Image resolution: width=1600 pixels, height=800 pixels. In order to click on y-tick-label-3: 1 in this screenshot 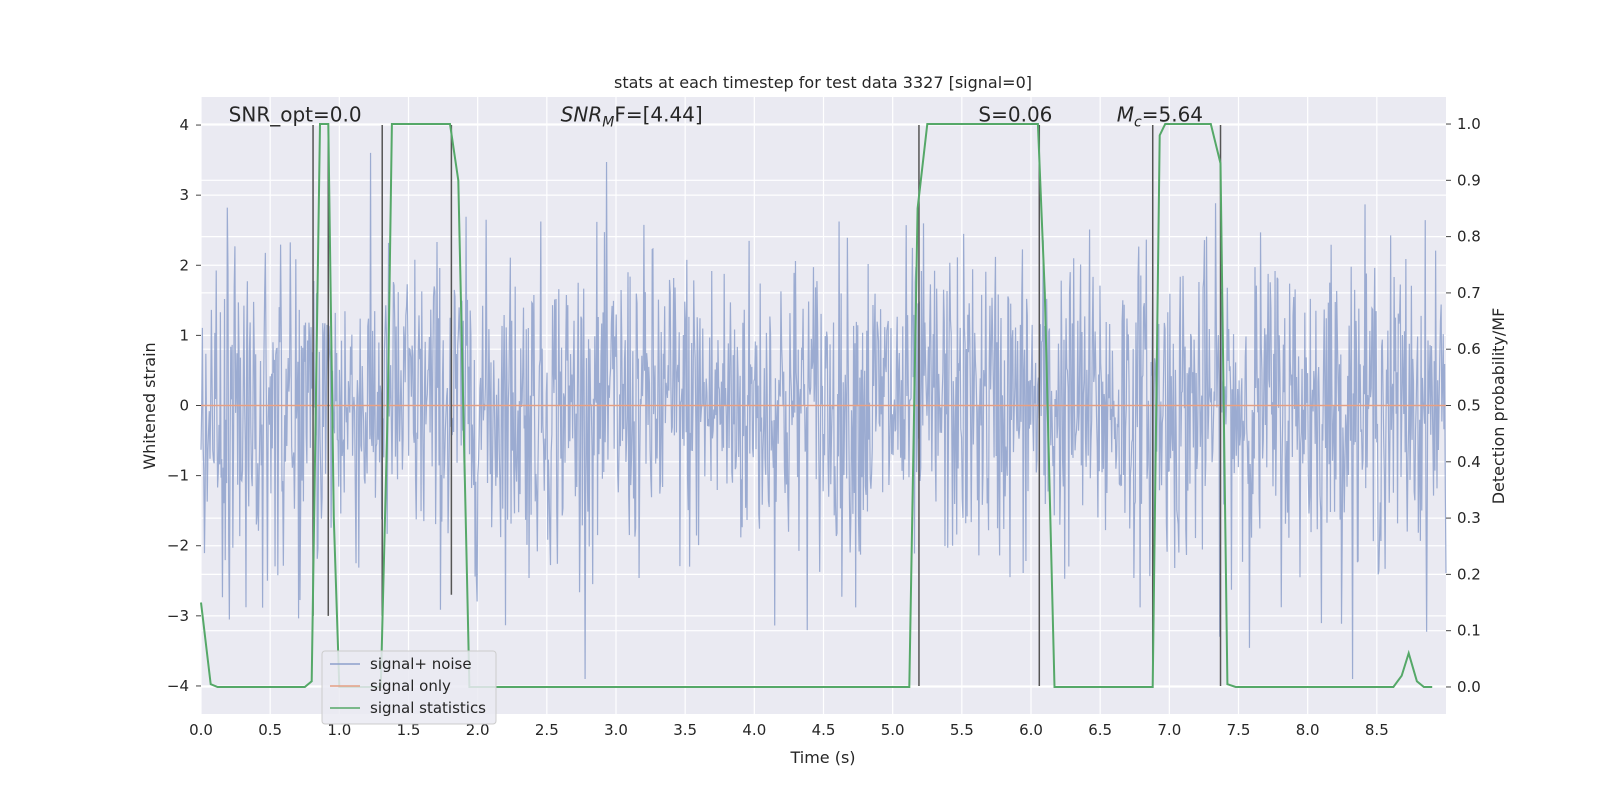, I will do `click(184, 335)`.